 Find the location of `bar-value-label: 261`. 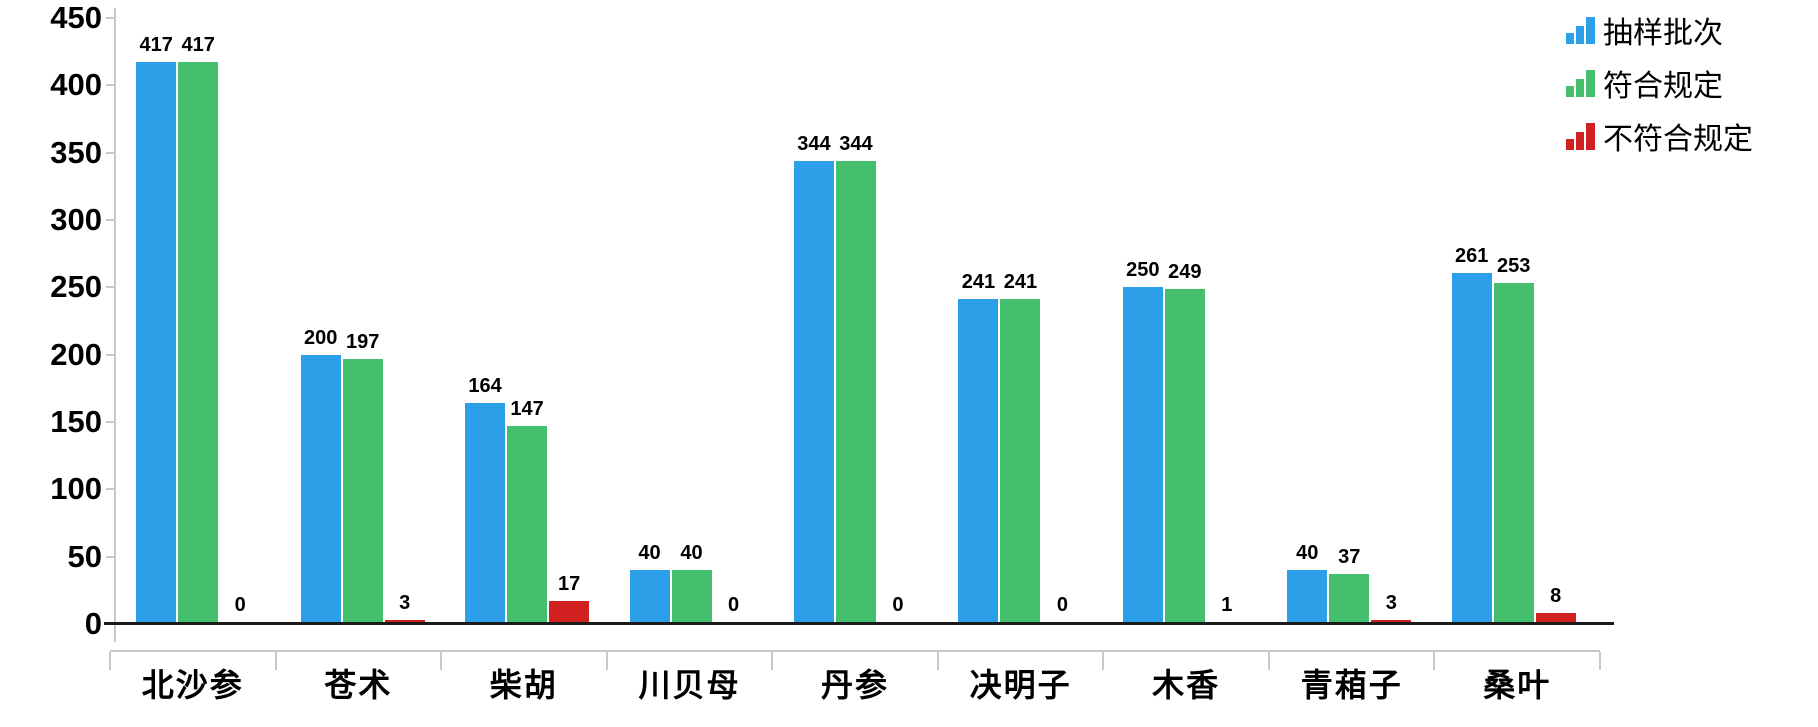

bar-value-label: 261 is located at coordinates (1472, 255).